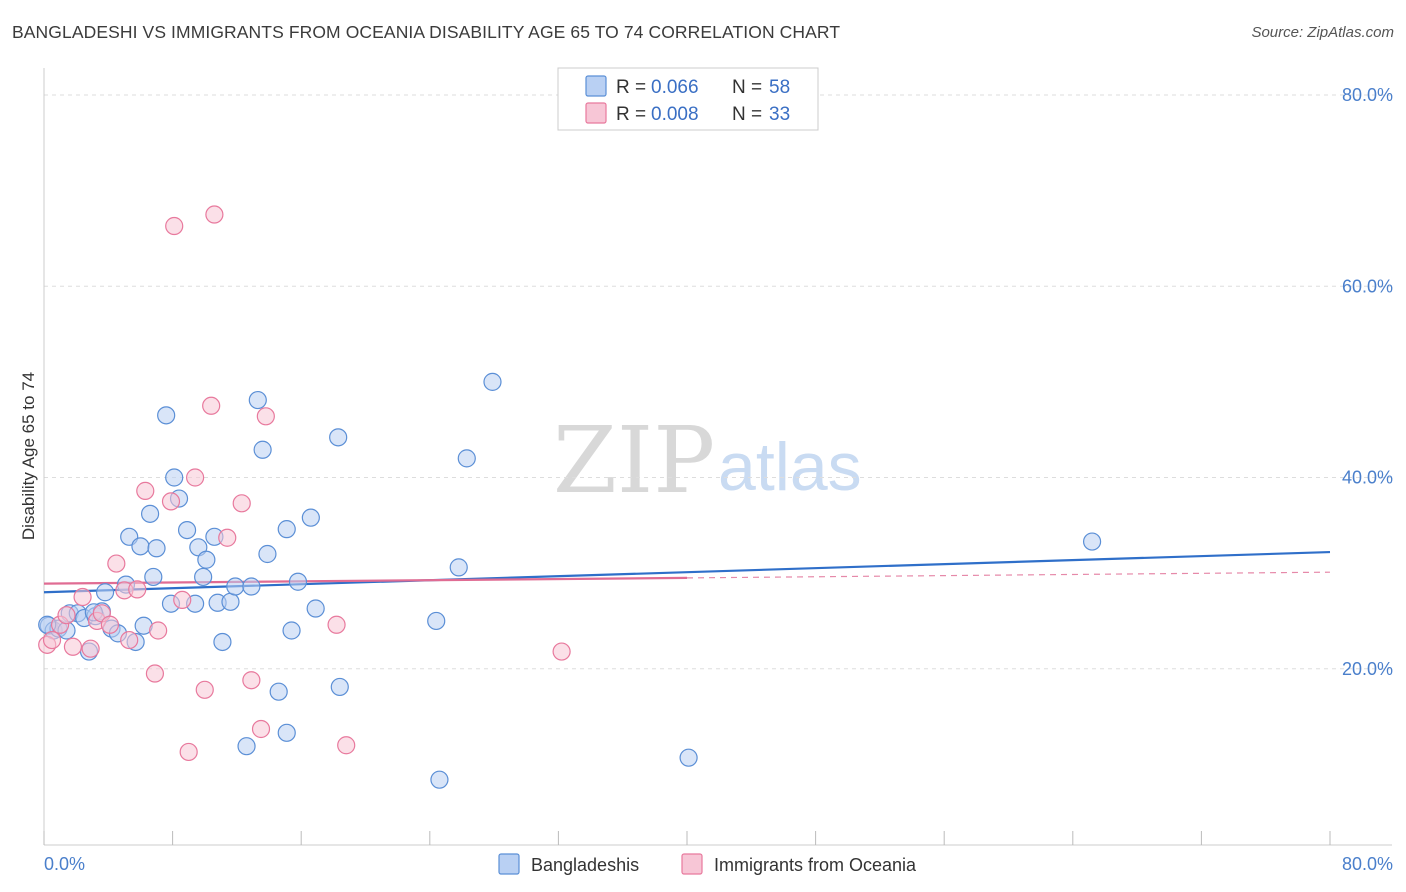 The width and height of the screenshot is (1406, 892). What do you see at coordinates (675, 114) in the screenshot?
I see `legend-r-value: 0.008` at bounding box center [675, 114].